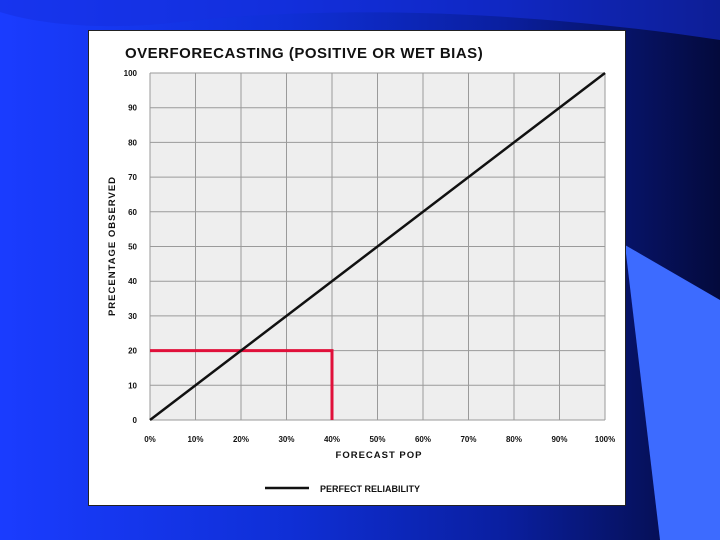 This screenshot has height=540, width=720. Describe the element at coordinates (370, 489) in the screenshot. I see `legend-label: PERFECT RELIABILITY` at that location.